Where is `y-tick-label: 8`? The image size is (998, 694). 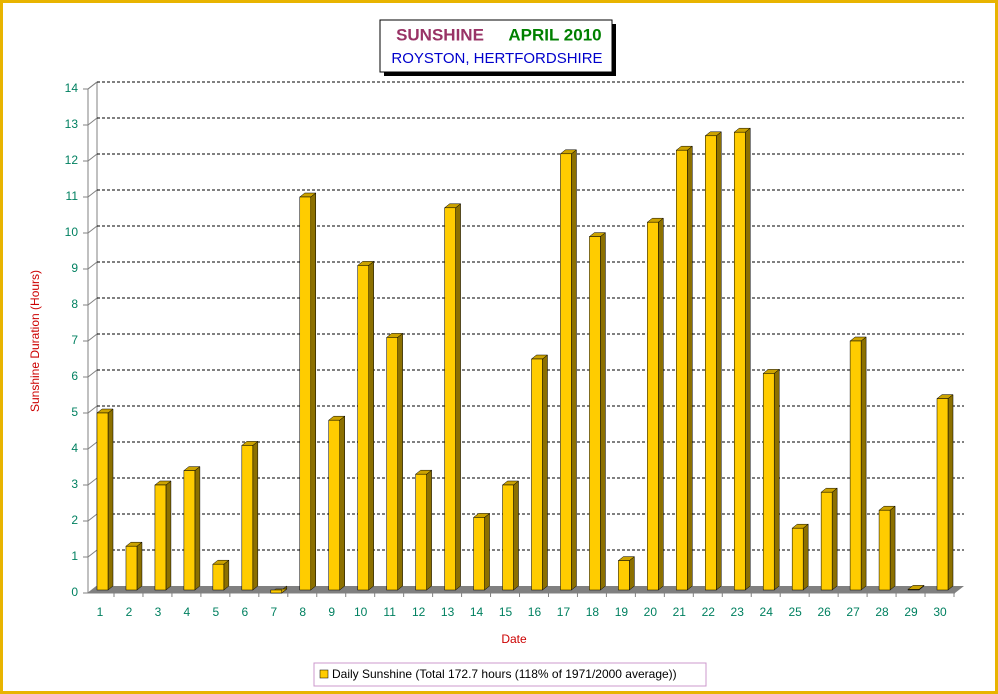
y-tick-label: 8 is located at coordinates (74, 304).